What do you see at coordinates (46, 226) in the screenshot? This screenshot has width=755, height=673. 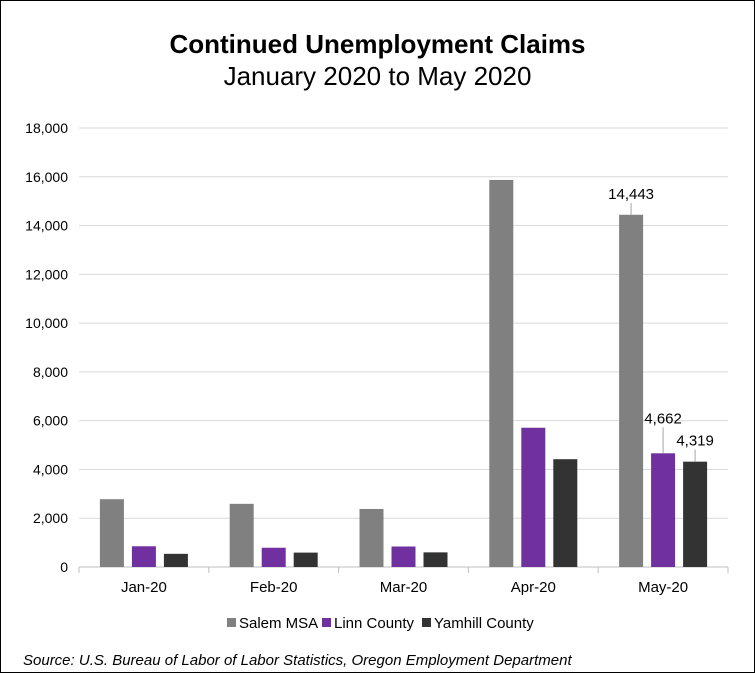 I see `y-tick-label: 14,000` at bounding box center [46, 226].